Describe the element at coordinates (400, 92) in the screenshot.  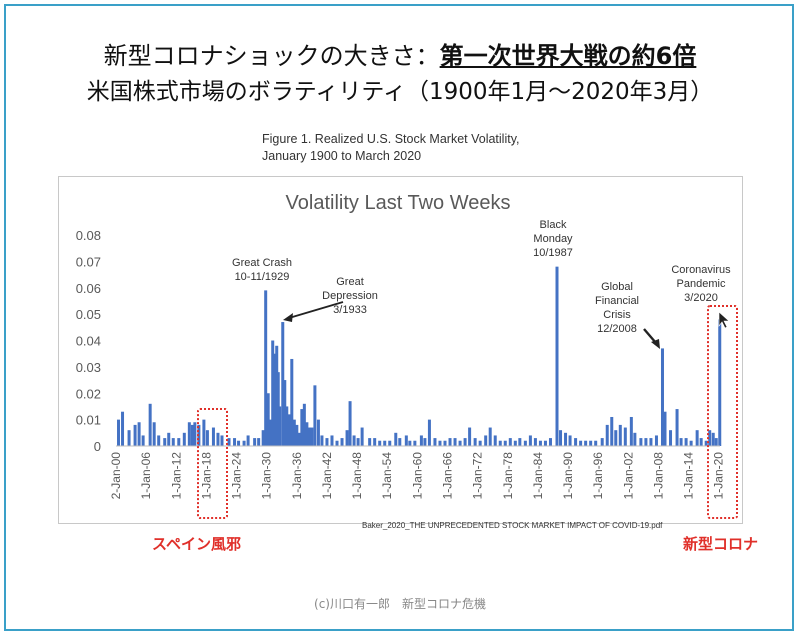
I see `slide-title-line2: 米国株式市場のボラティリティ（1900年1月～2020年3月）` at that location.